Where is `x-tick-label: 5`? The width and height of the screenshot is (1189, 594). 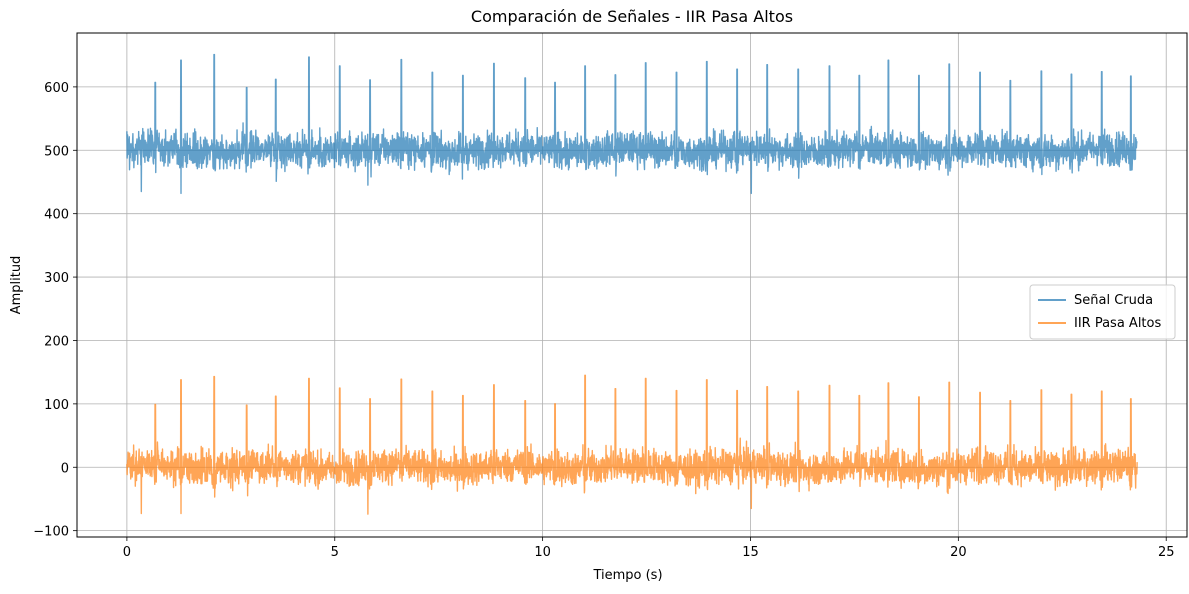 x-tick-label: 5 is located at coordinates (335, 552).